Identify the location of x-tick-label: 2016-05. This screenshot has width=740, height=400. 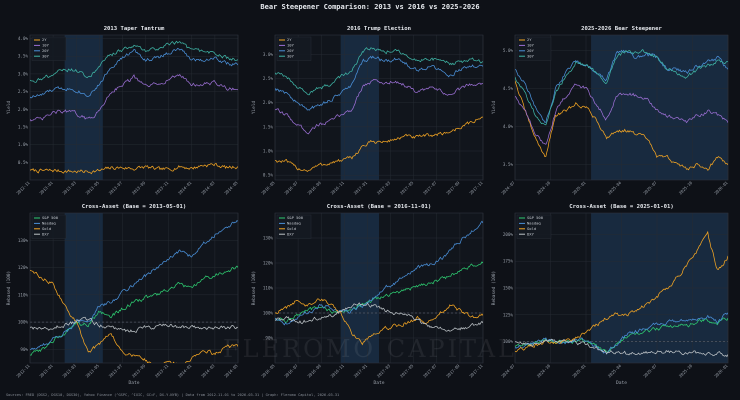
(268, 371).